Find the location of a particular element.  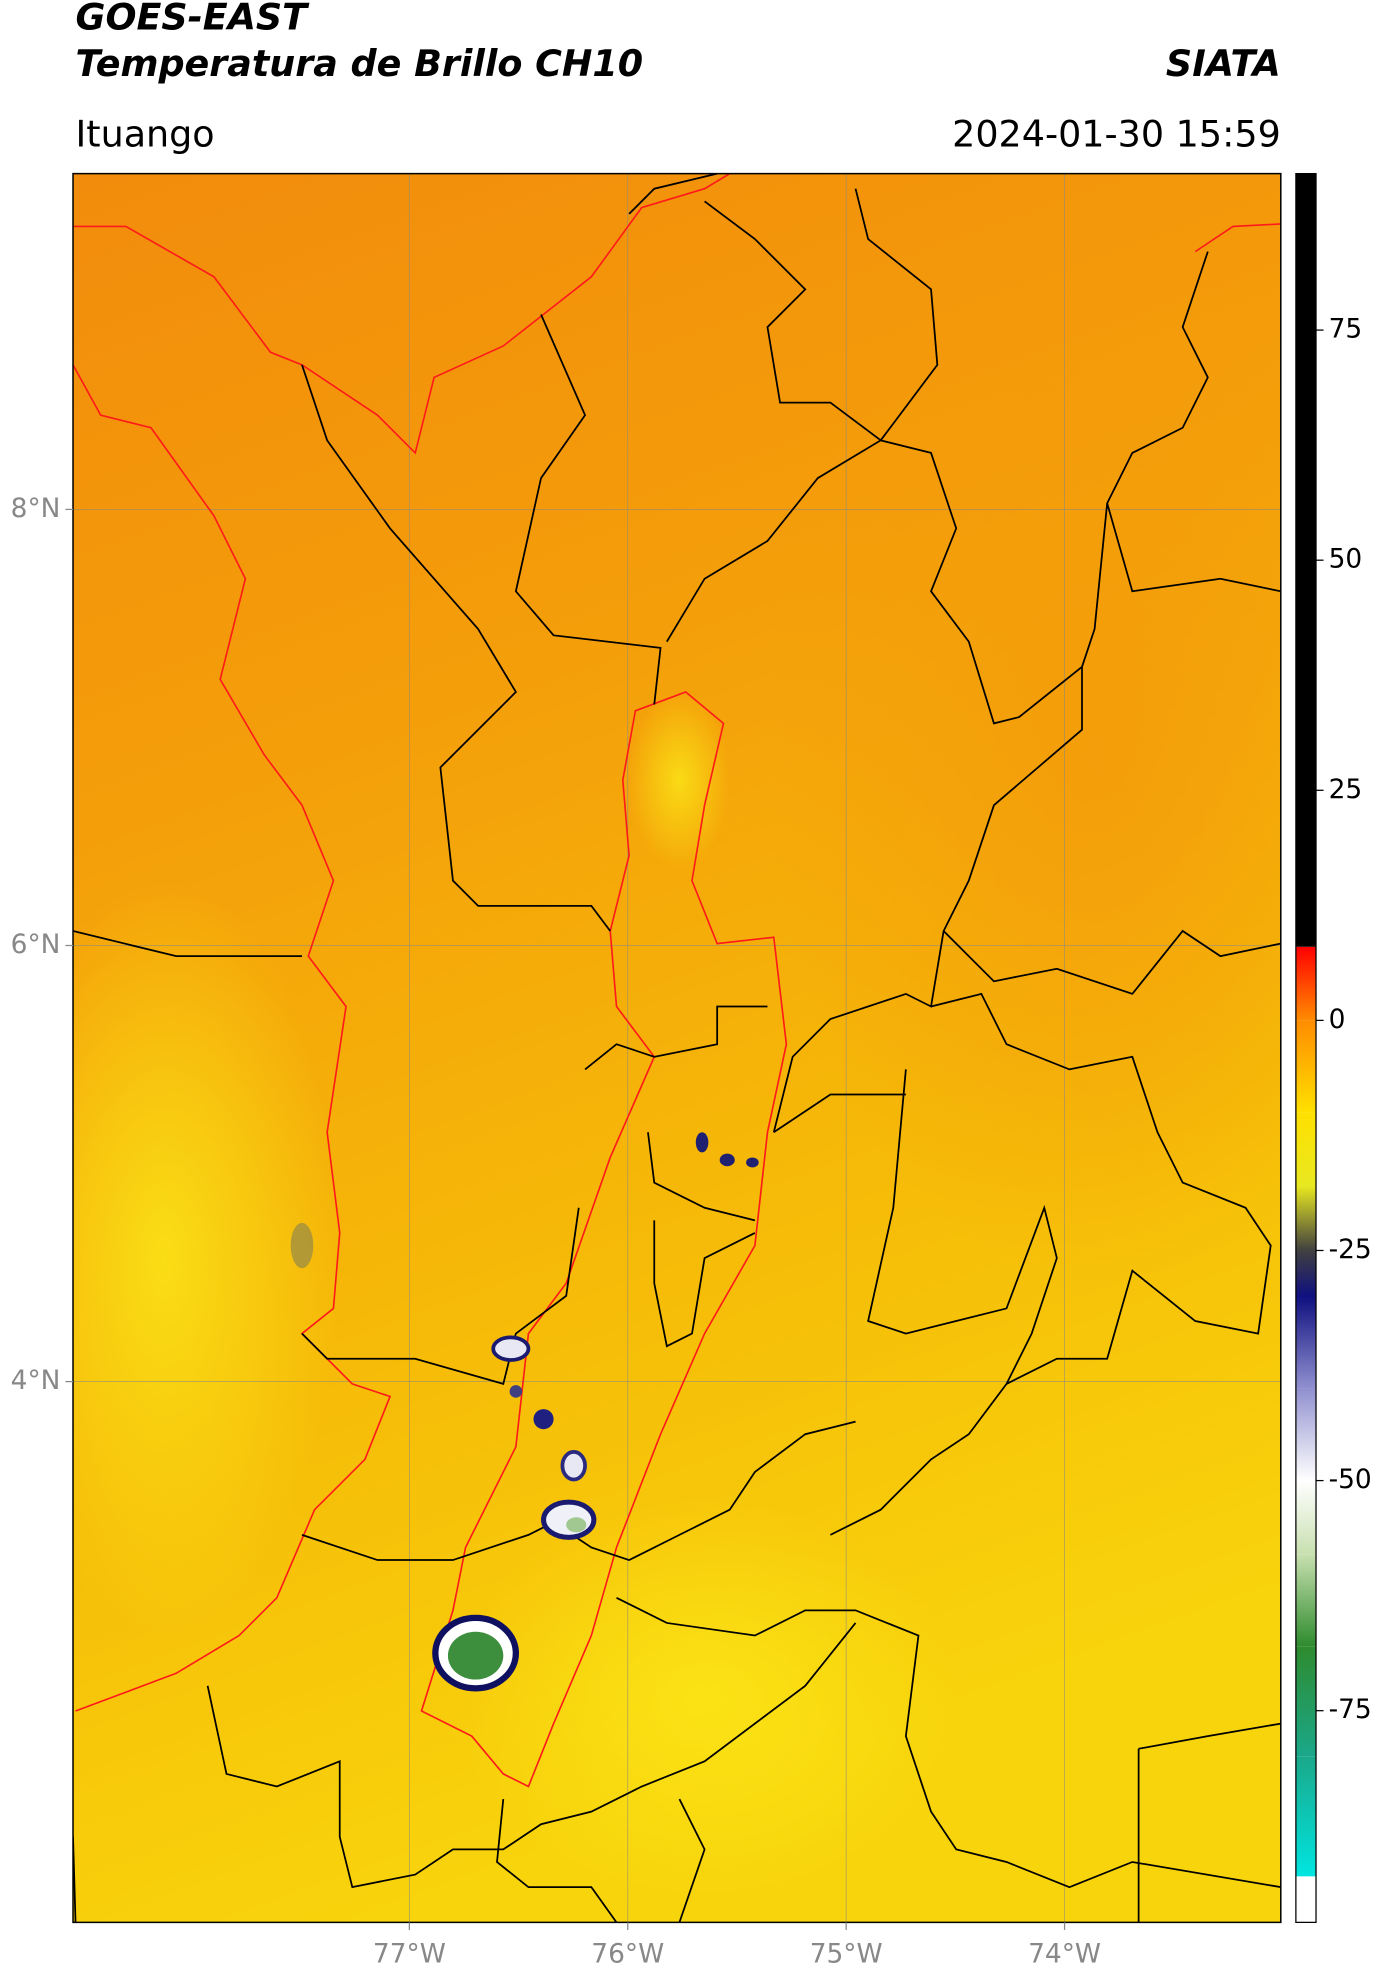

title: GOES-EAST is located at coordinates (193, 19).